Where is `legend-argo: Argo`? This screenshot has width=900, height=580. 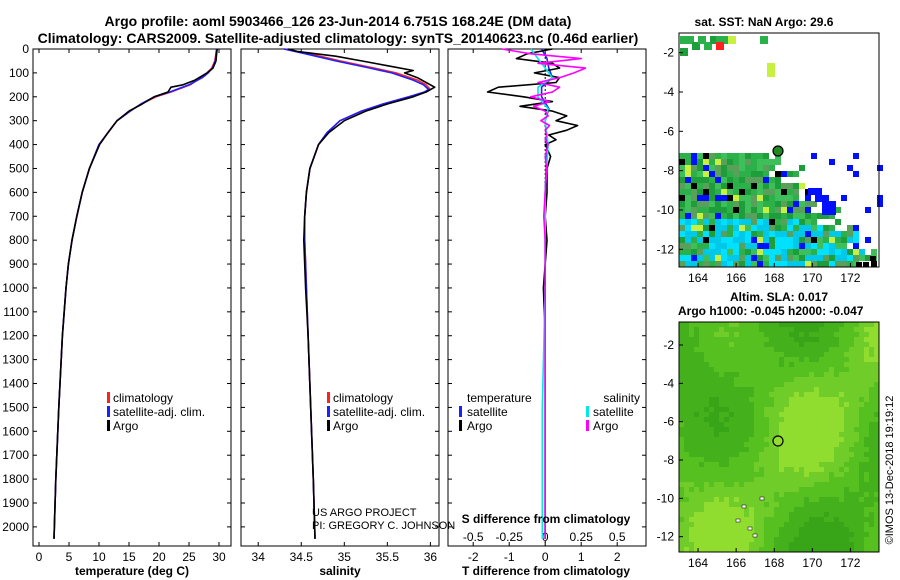 legend-argo: Argo is located at coordinates (346, 426).